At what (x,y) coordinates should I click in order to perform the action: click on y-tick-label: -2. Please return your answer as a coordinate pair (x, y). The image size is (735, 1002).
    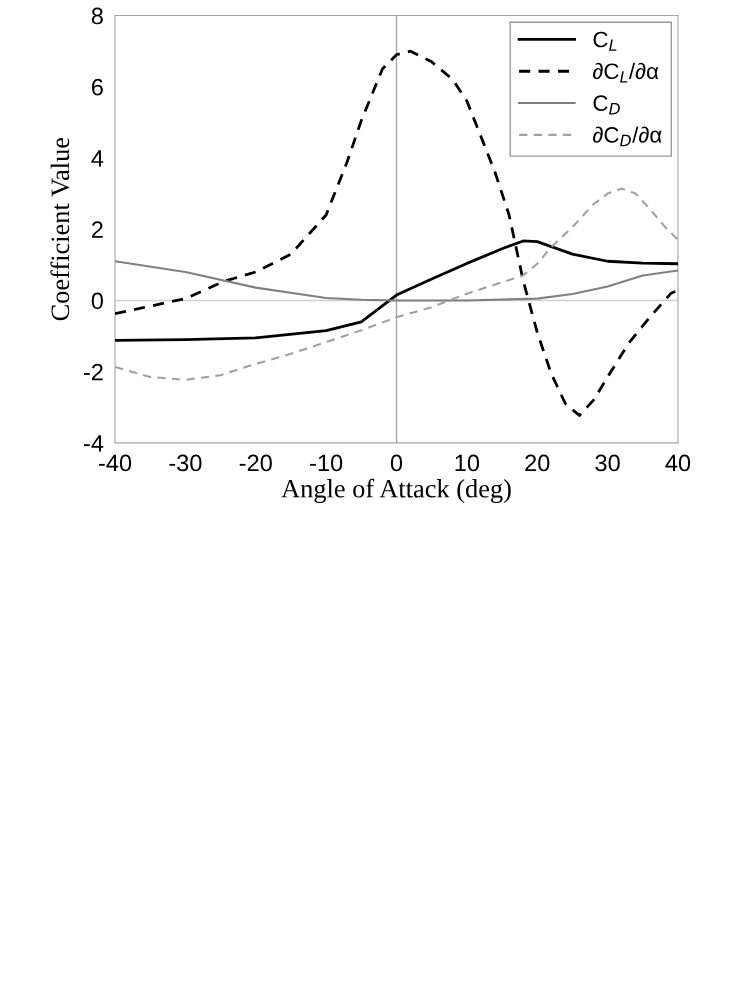
    Looking at the image, I should click on (93, 372).